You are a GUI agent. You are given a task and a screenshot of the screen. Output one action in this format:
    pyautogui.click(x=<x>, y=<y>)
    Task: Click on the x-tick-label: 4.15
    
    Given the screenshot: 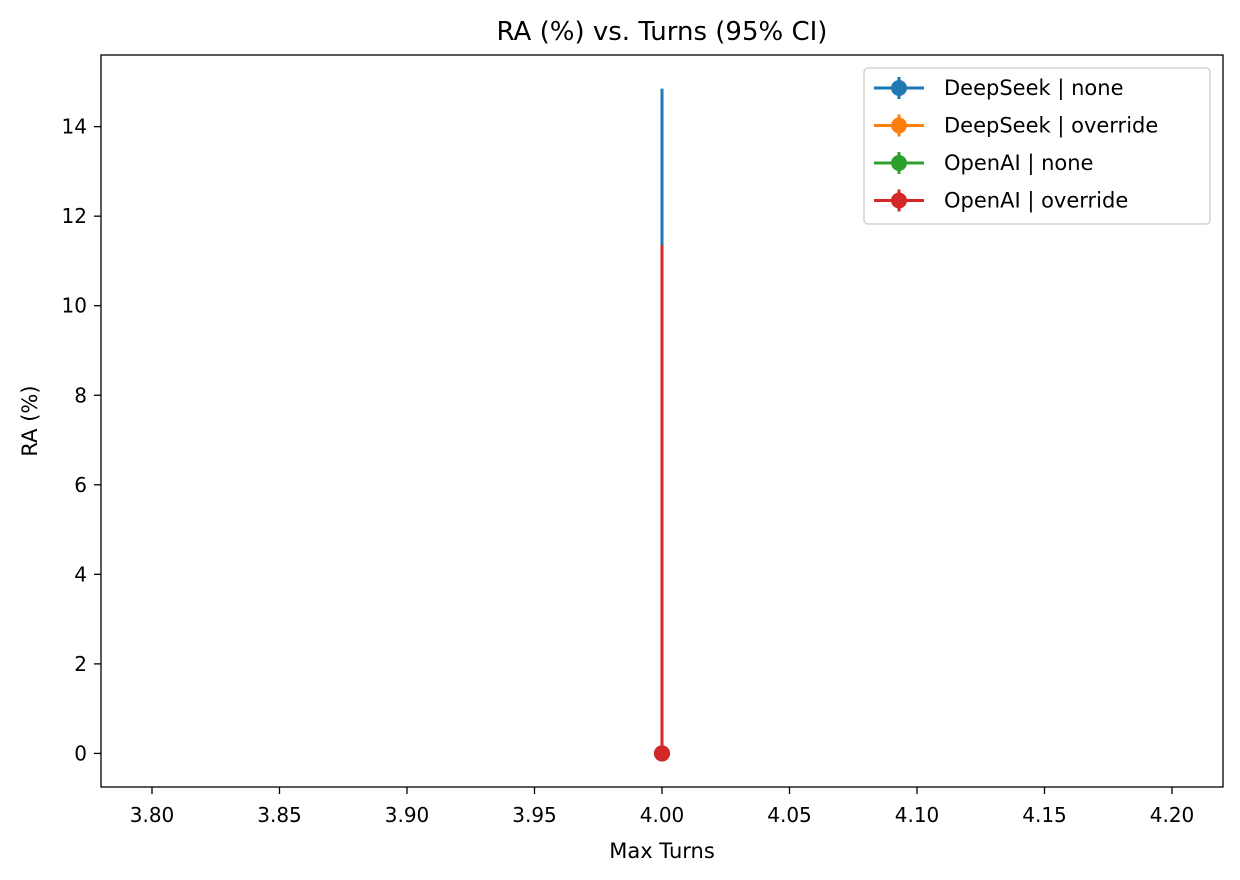 What is the action you would take?
    pyautogui.click(x=1044, y=815)
    